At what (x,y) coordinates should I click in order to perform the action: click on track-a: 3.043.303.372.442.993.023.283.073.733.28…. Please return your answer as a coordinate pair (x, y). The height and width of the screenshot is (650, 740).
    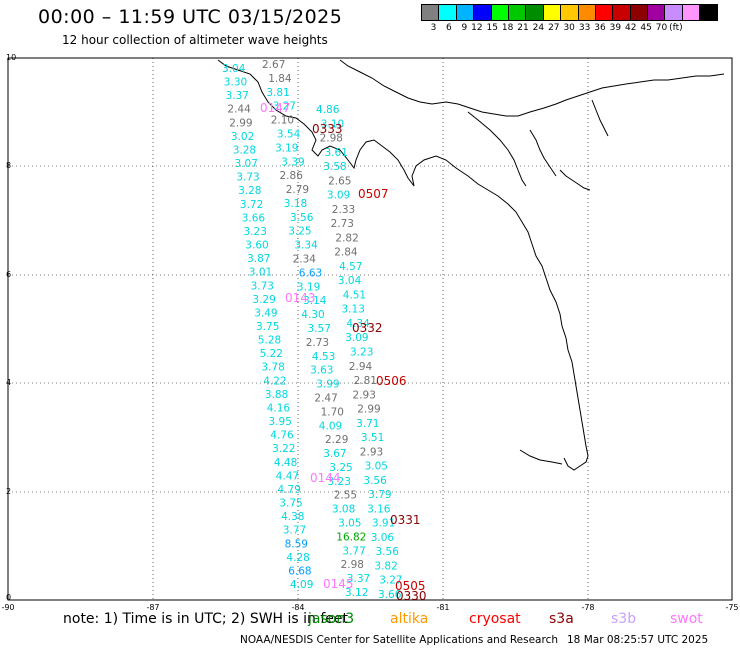
    Looking at the image, I should click on (267, 327).